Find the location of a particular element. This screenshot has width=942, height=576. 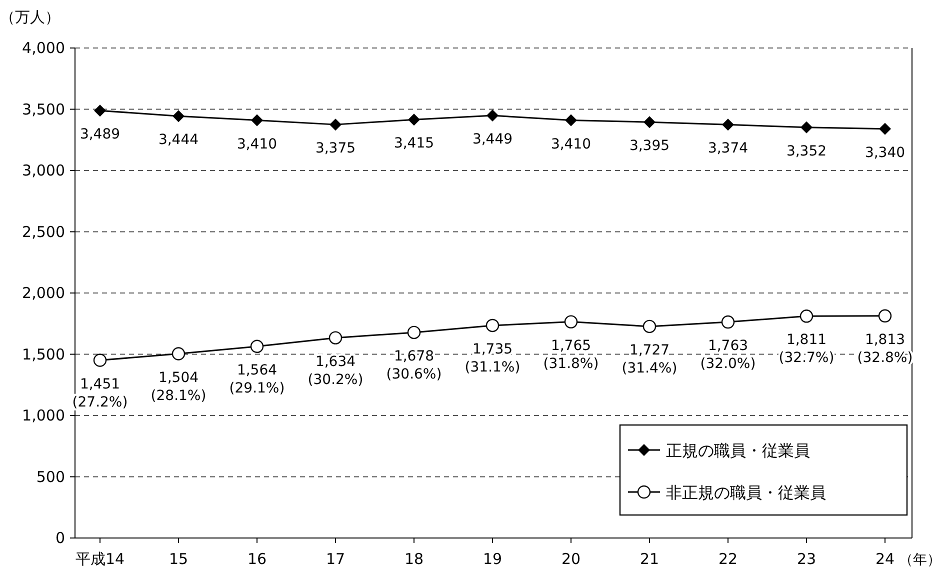

y-tick-label: 4,000 is located at coordinates (43, 48).